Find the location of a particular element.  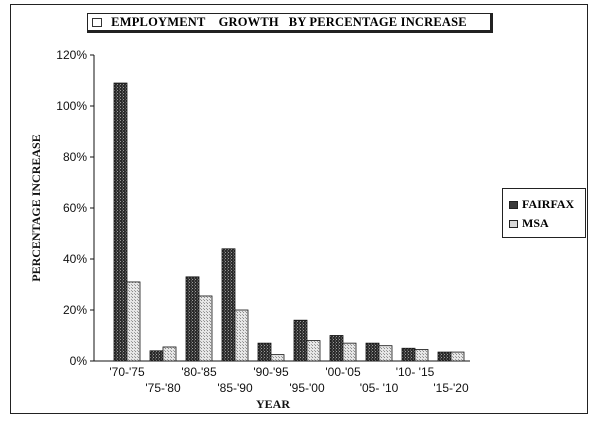

x-tick-label: '95-'00 is located at coordinates (307, 388).